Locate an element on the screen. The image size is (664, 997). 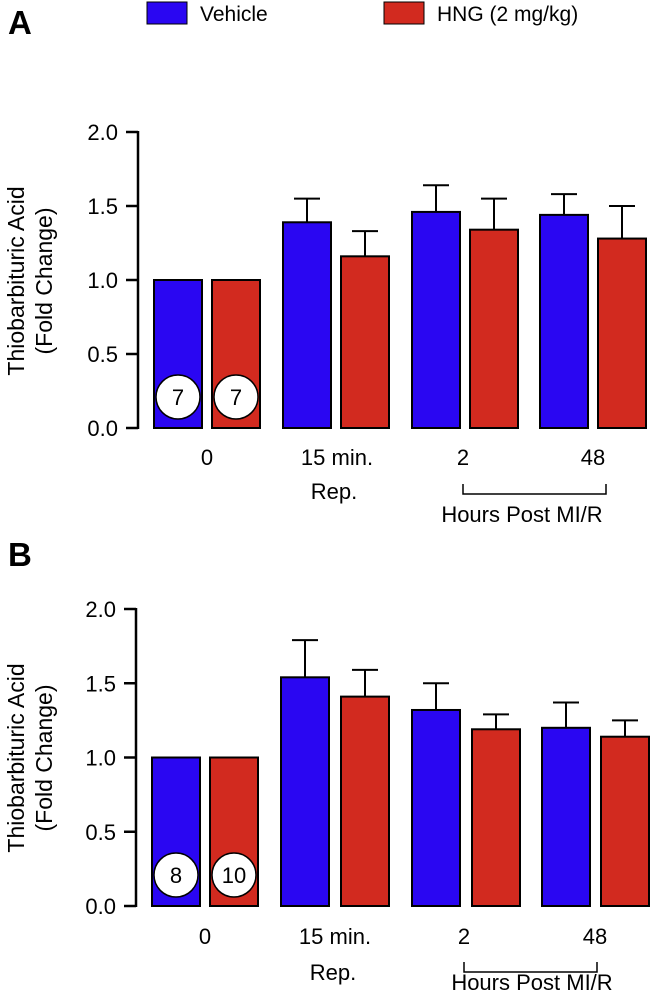
legend-swatch-hng is located at coordinates (404, 13).